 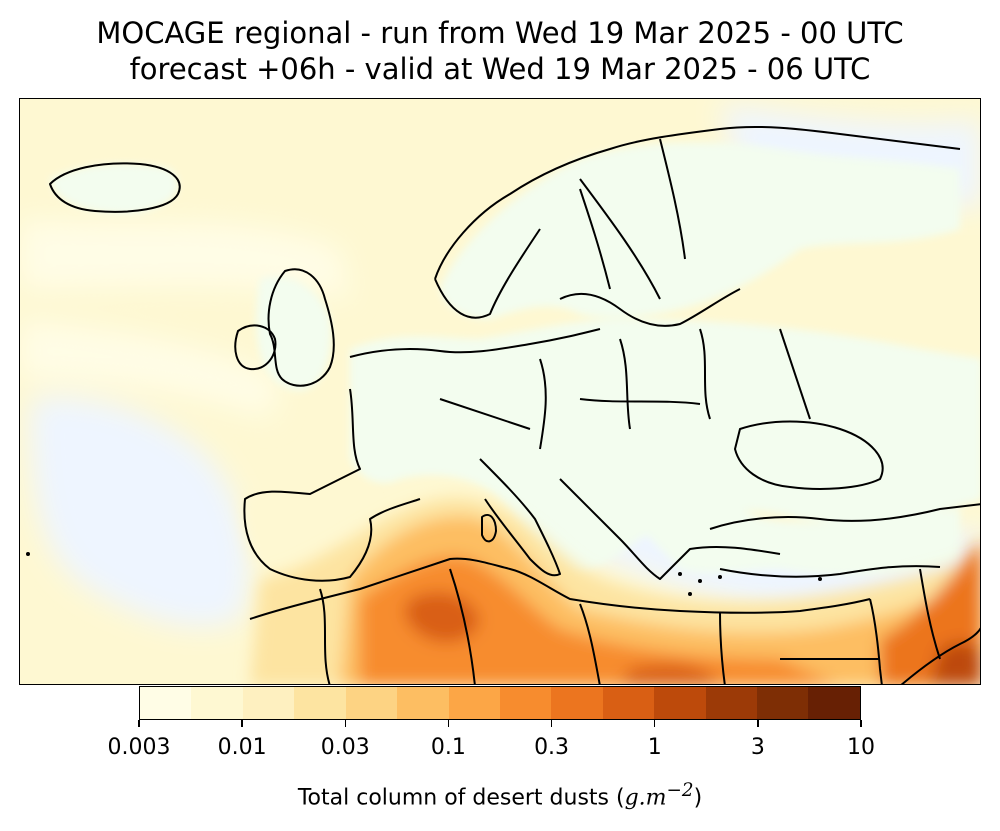 I want to click on atlantic-streak, so click(x=150, y=369).